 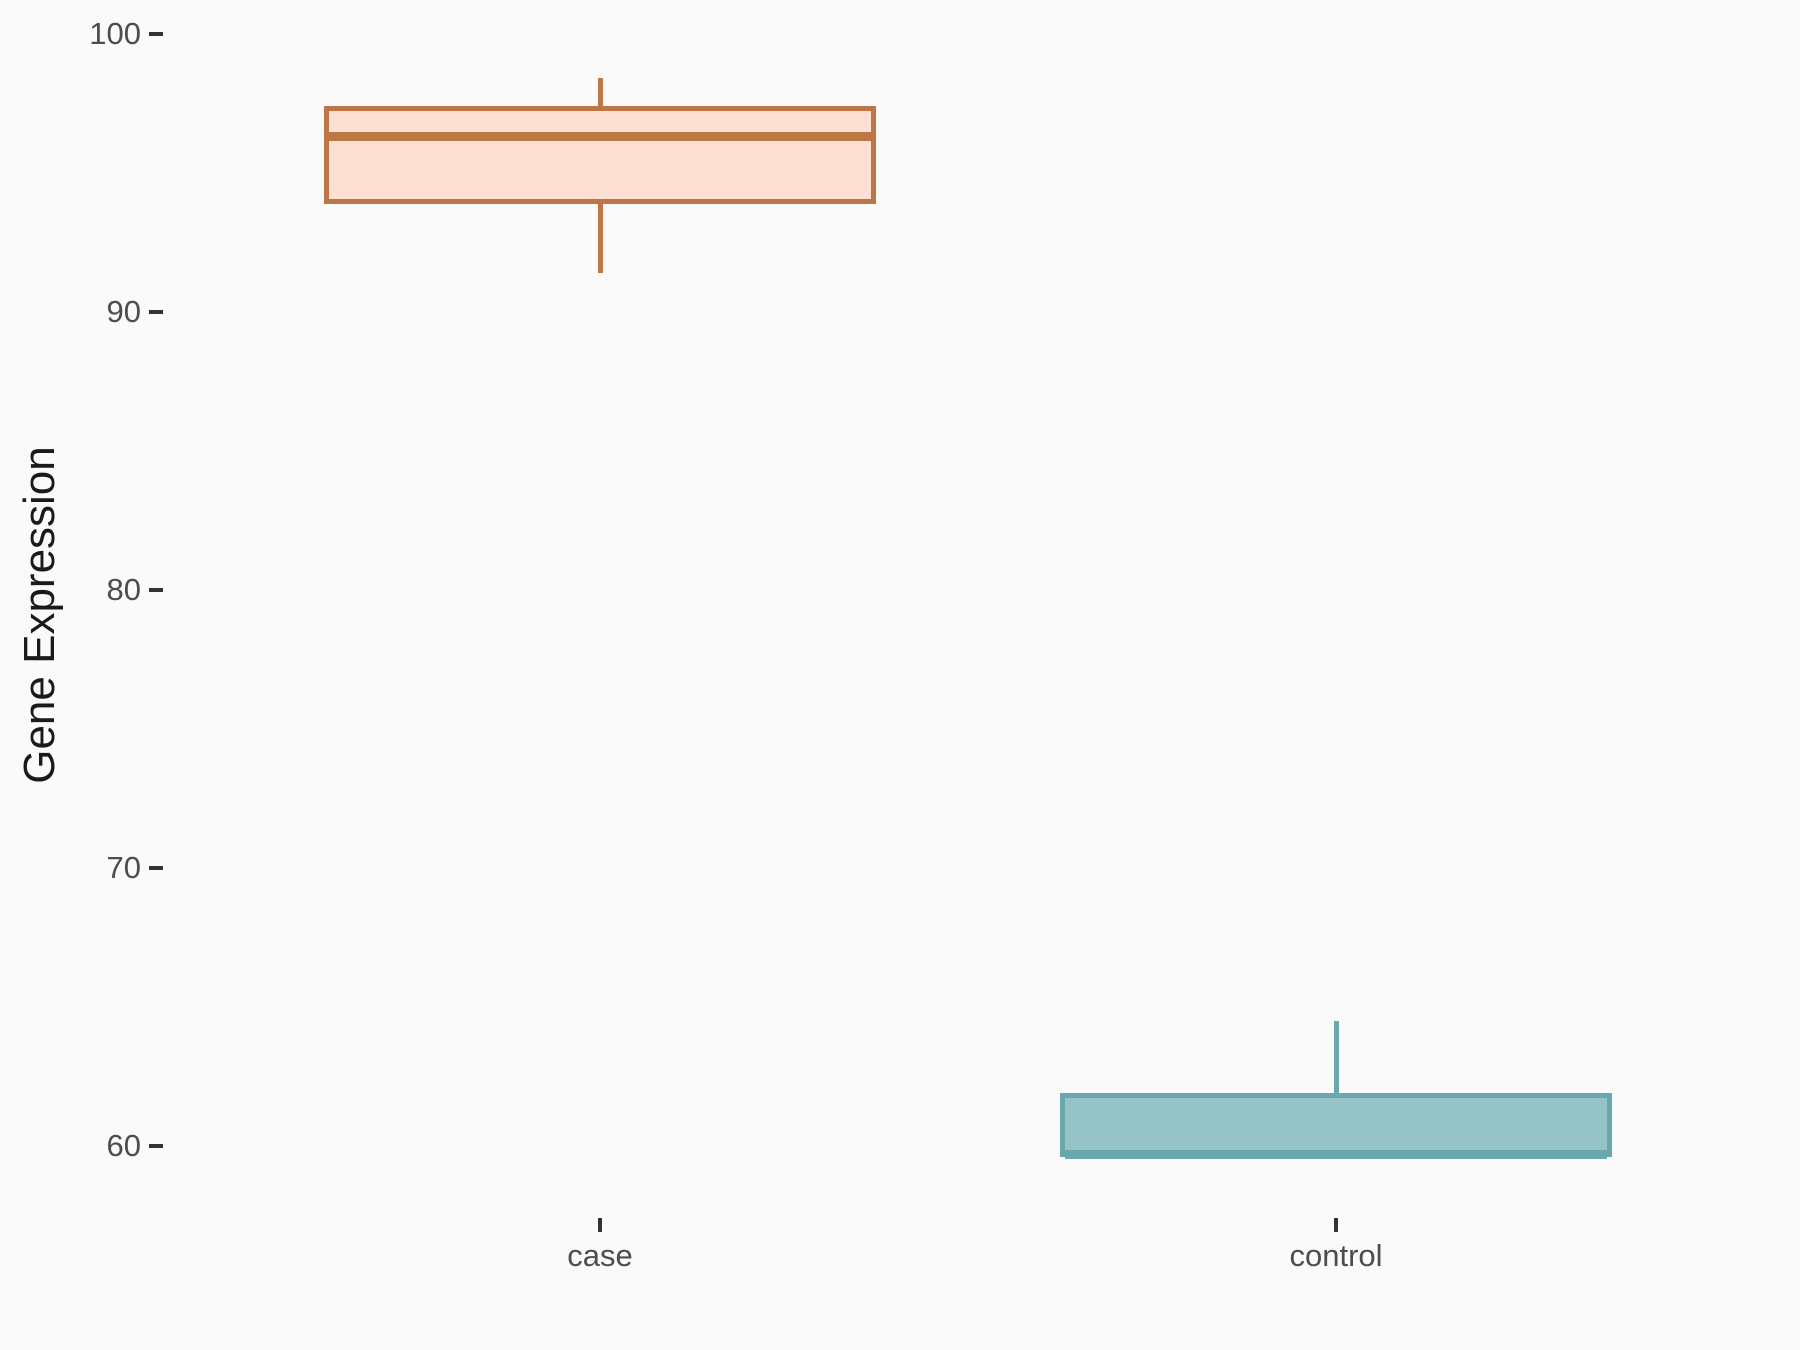 I want to click on y-tick-label: 70, so click(x=123, y=867).